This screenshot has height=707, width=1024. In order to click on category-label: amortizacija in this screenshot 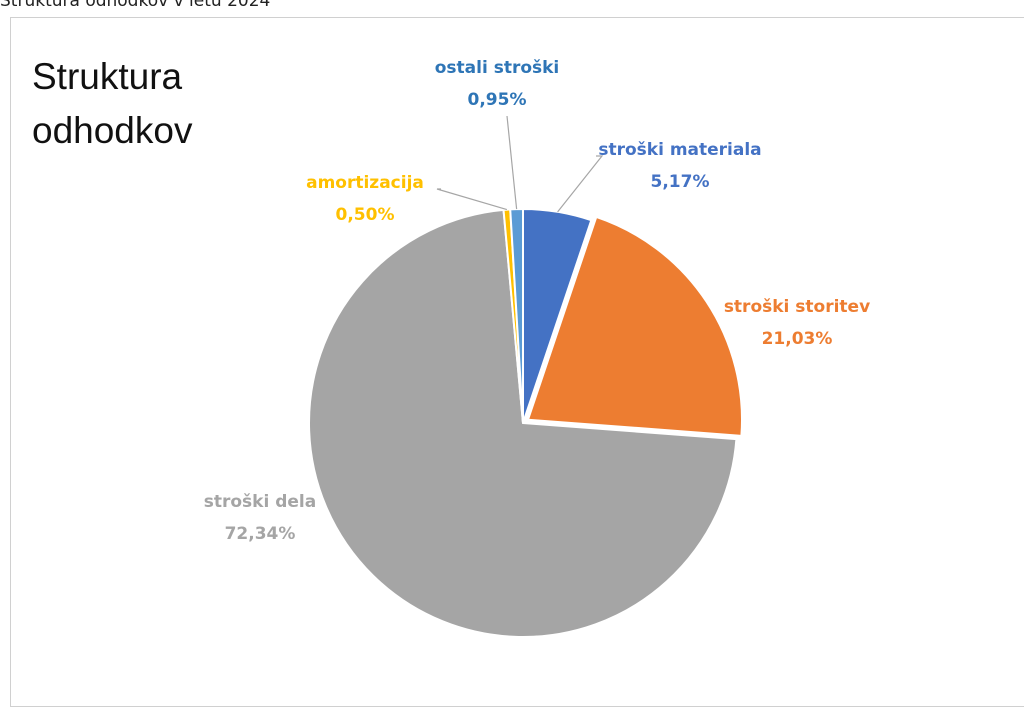, I will do `click(365, 183)`.